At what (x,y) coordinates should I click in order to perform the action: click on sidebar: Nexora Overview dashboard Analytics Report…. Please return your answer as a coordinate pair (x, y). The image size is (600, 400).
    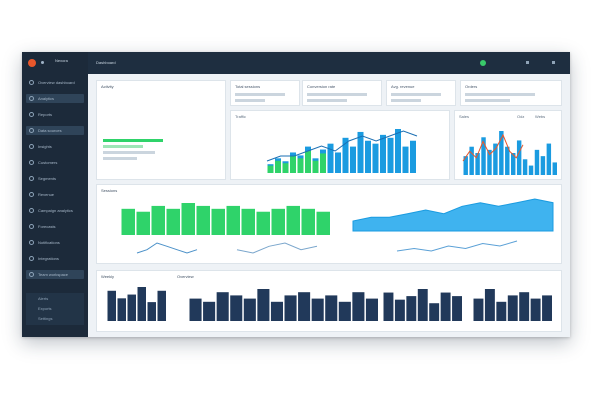
    Looking at the image, I should click on (55, 194).